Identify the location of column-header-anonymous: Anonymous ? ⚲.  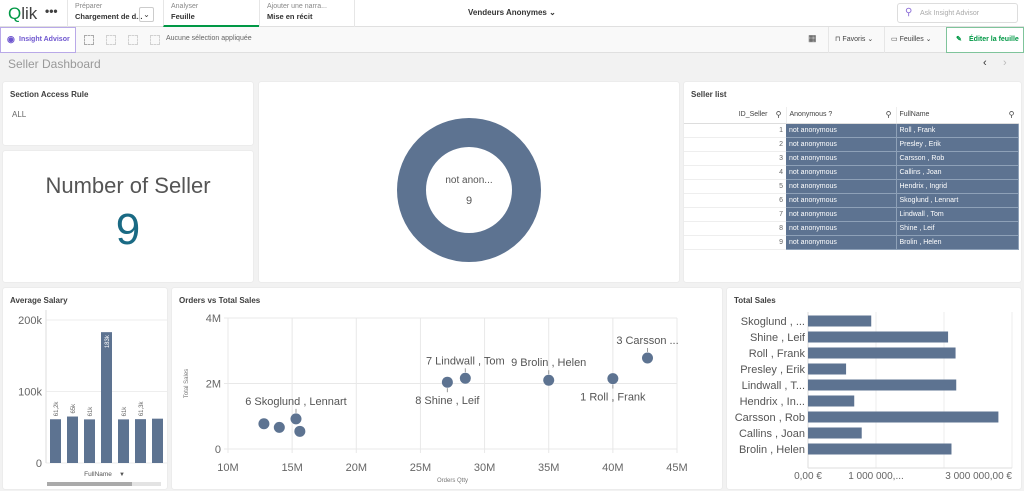
(840, 115).